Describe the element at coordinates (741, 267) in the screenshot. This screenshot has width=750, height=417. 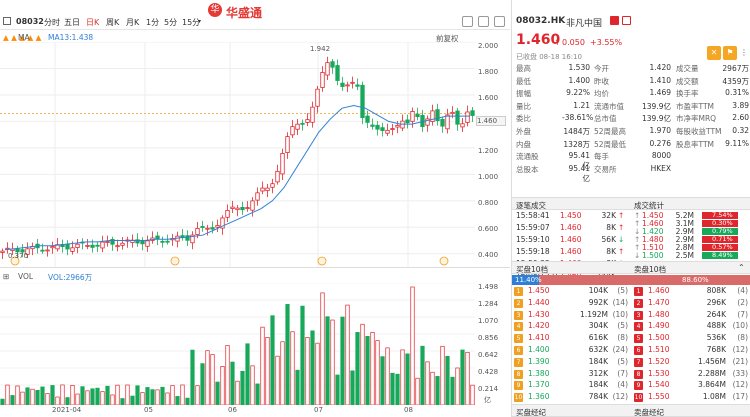
I see `chevron-up-icon: ⌃` at that location.